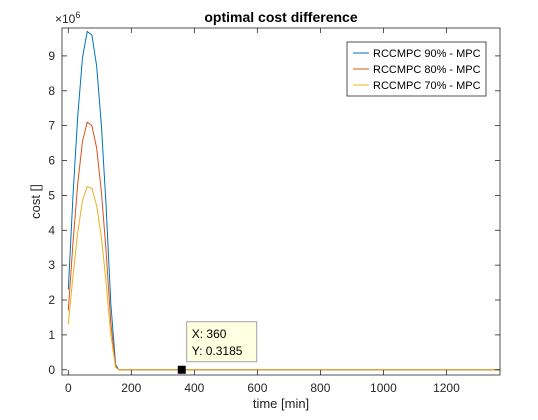  I want to click on y-tick-label: 2, so click(51, 300).